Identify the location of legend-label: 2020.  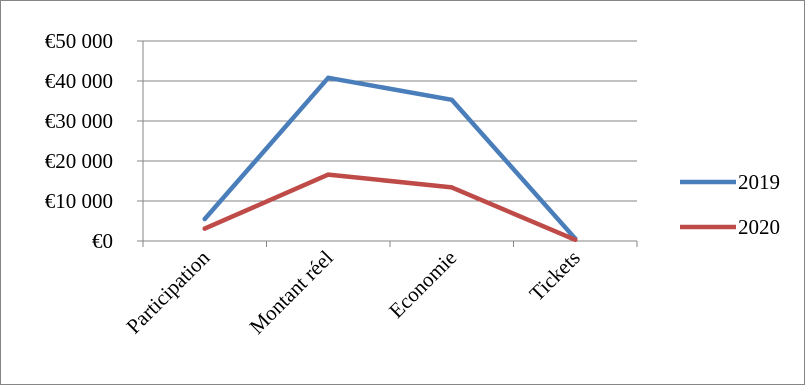
(759, 227).